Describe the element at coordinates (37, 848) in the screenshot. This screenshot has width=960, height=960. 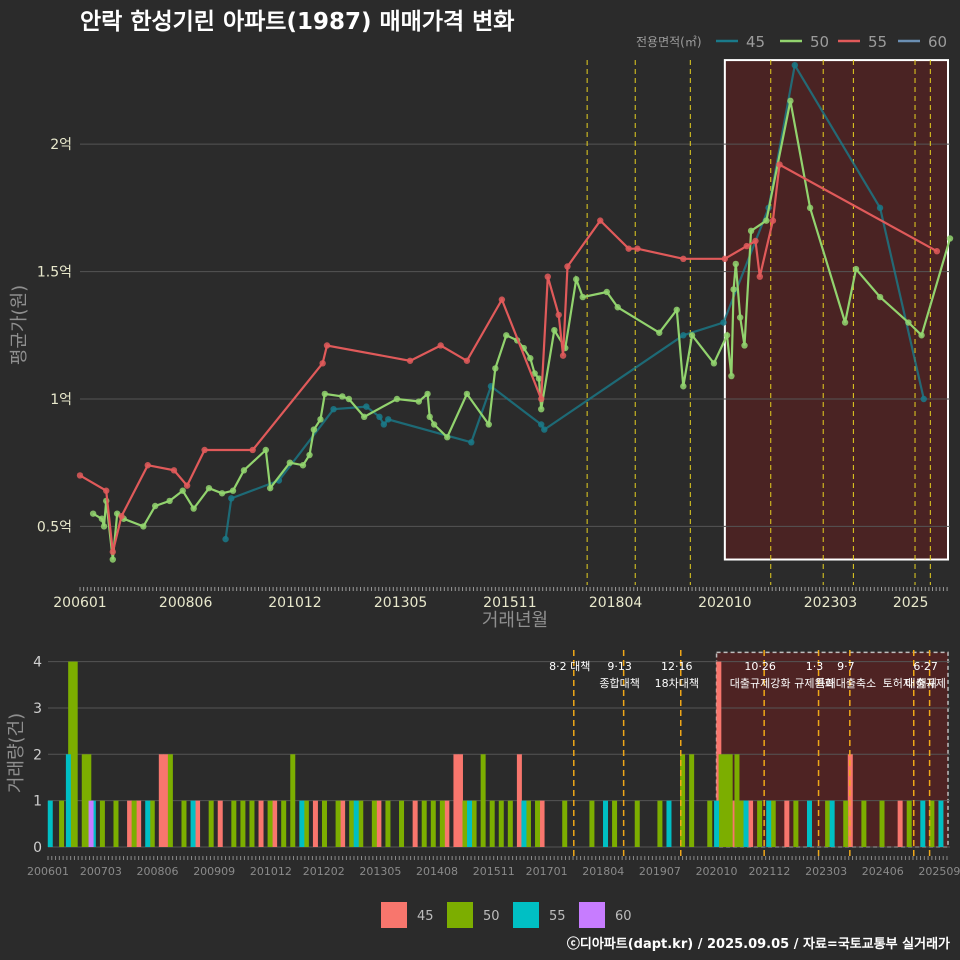
I see `volume-y-tick: 0` at that location.